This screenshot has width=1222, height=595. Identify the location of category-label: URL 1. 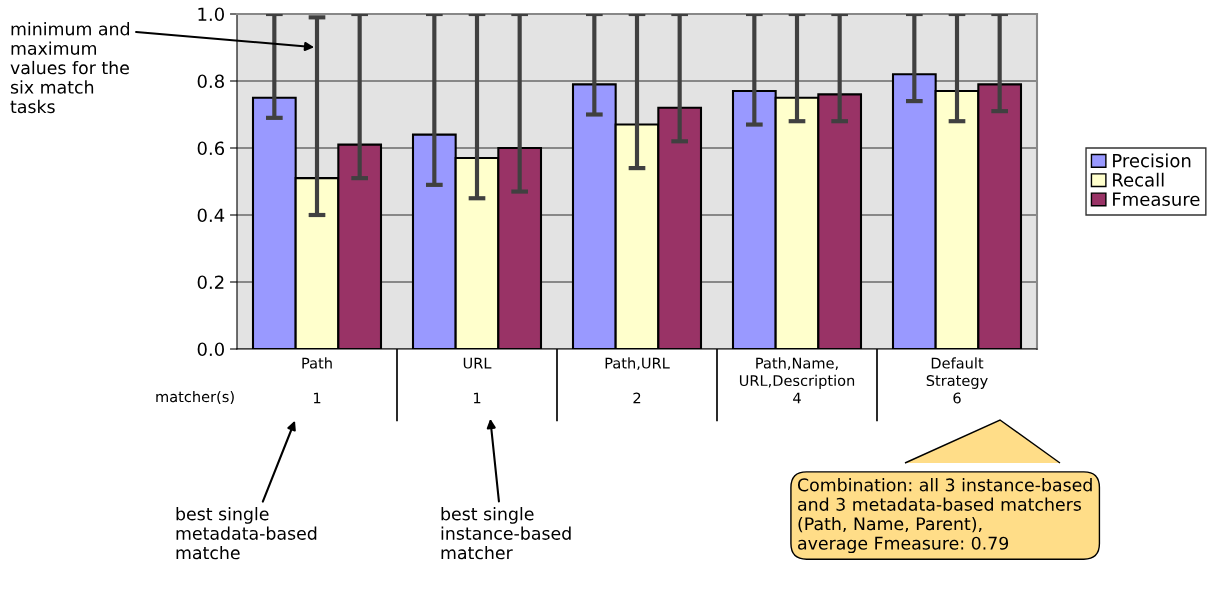
(477, 380).